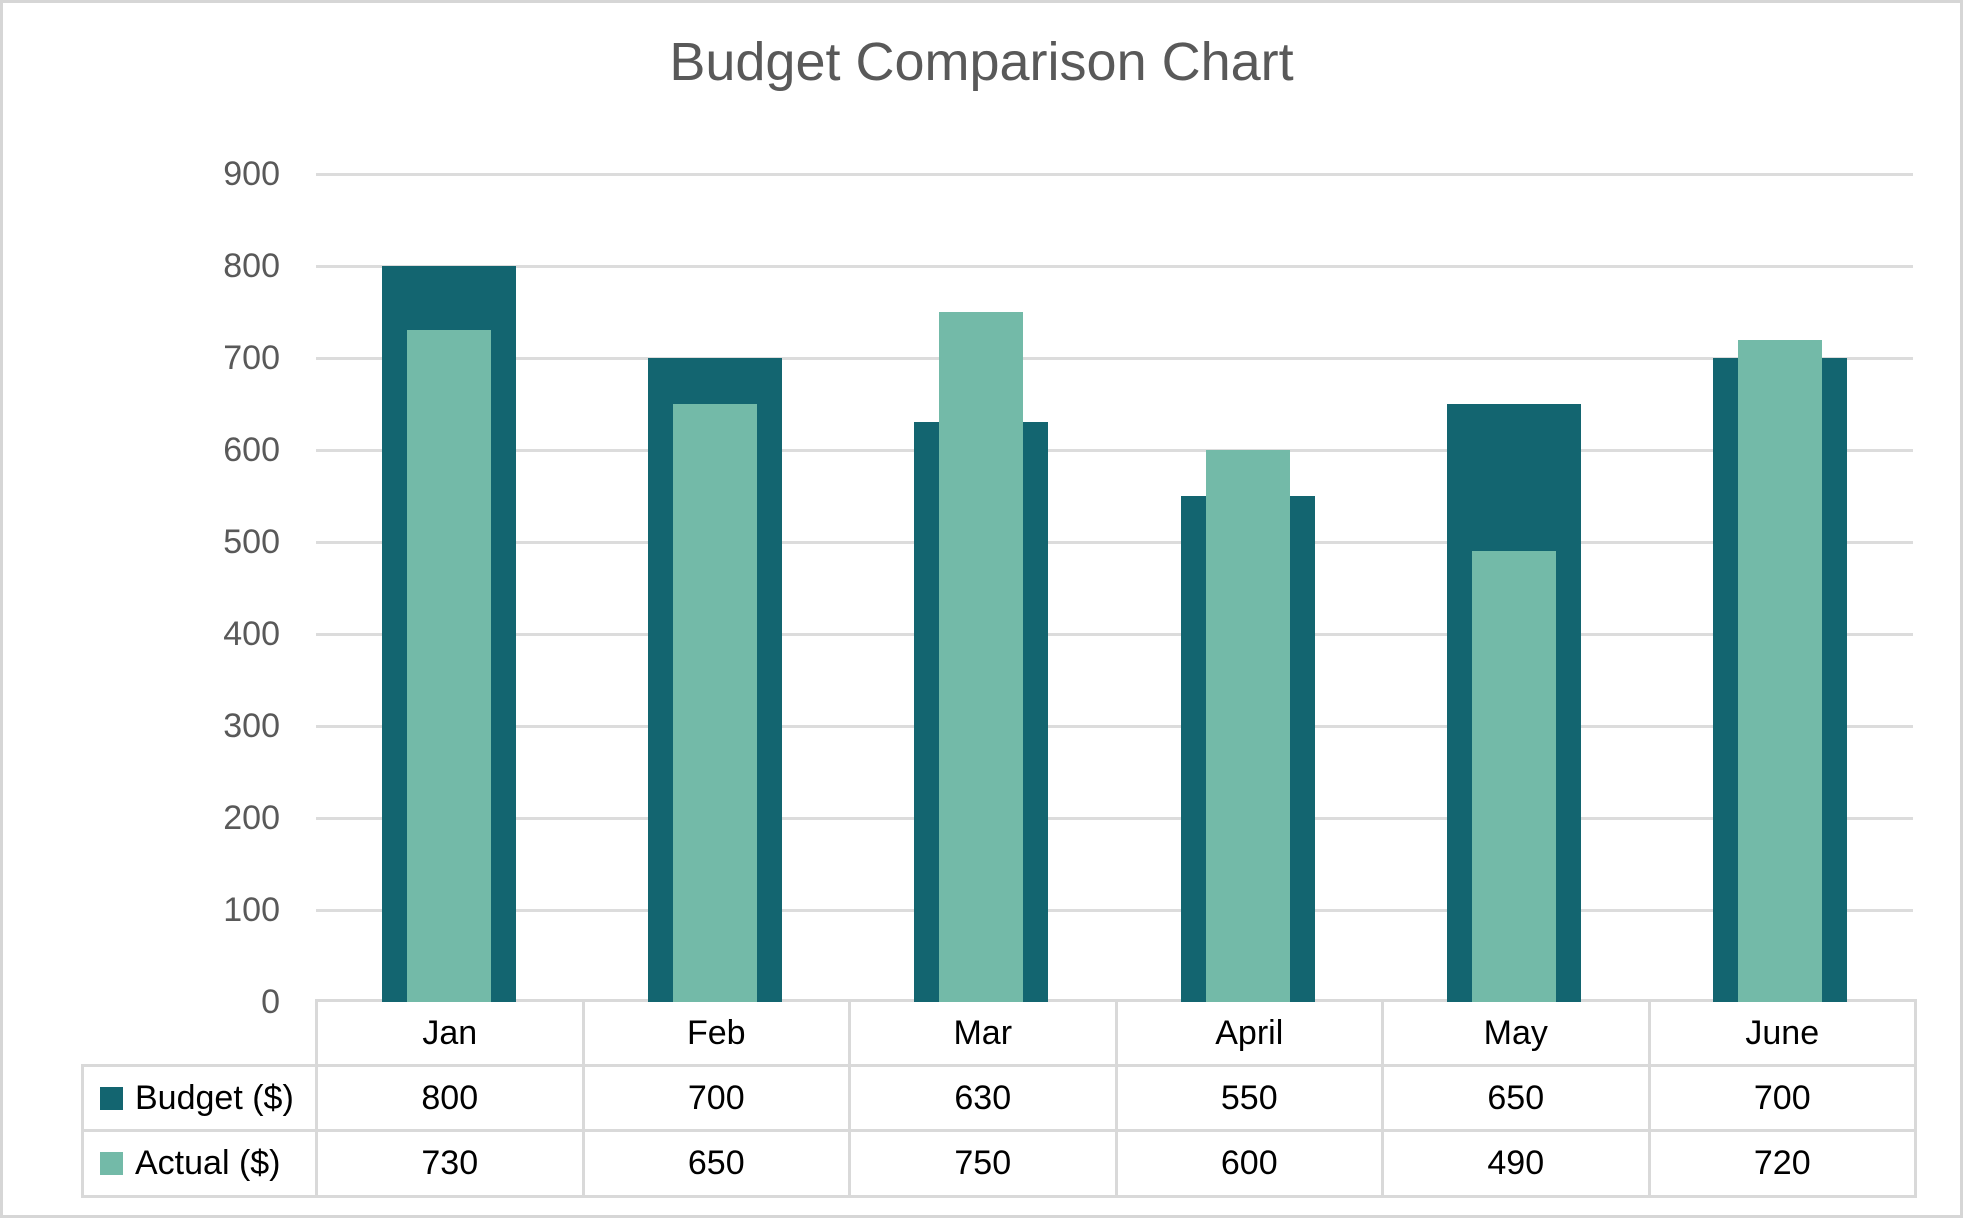 This screenshot has height=1218, width=1963. I want to click on actual-series-name-cell: Actual ($), so click(199, 1163).